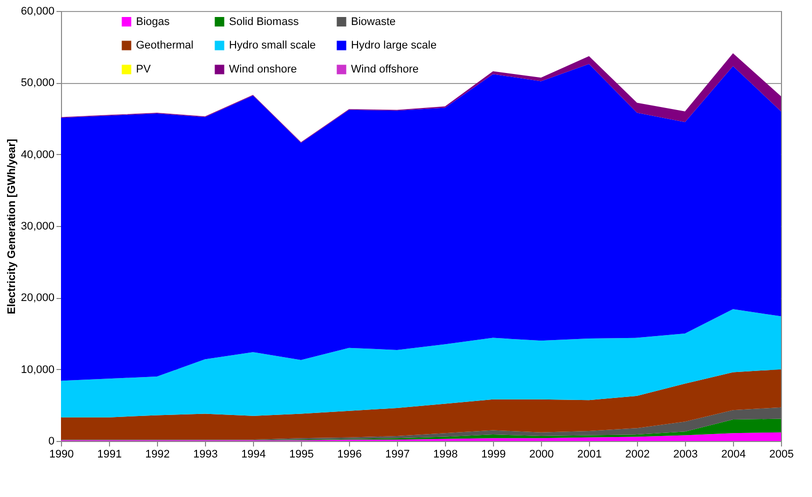  What do you see at coordinates (301, 454) in the screenshot?
I see `x-tick-label: 1995` at bounding box center [301, 454].